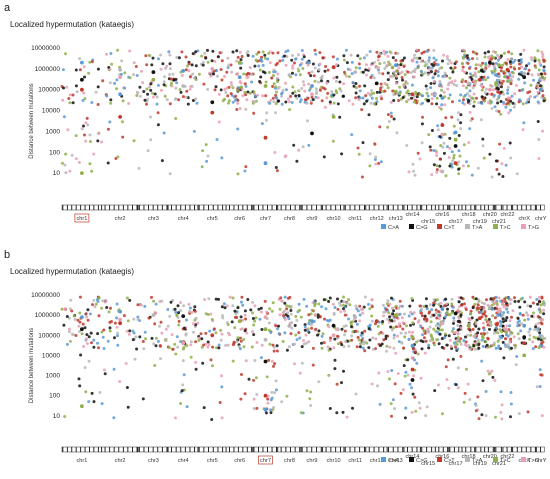 This screenshot has width=550, height=479. What do you see at coordinates (289, 219) in the screenshot?
I see `x-tick-label: chr8` at bounding box center [289, 219].